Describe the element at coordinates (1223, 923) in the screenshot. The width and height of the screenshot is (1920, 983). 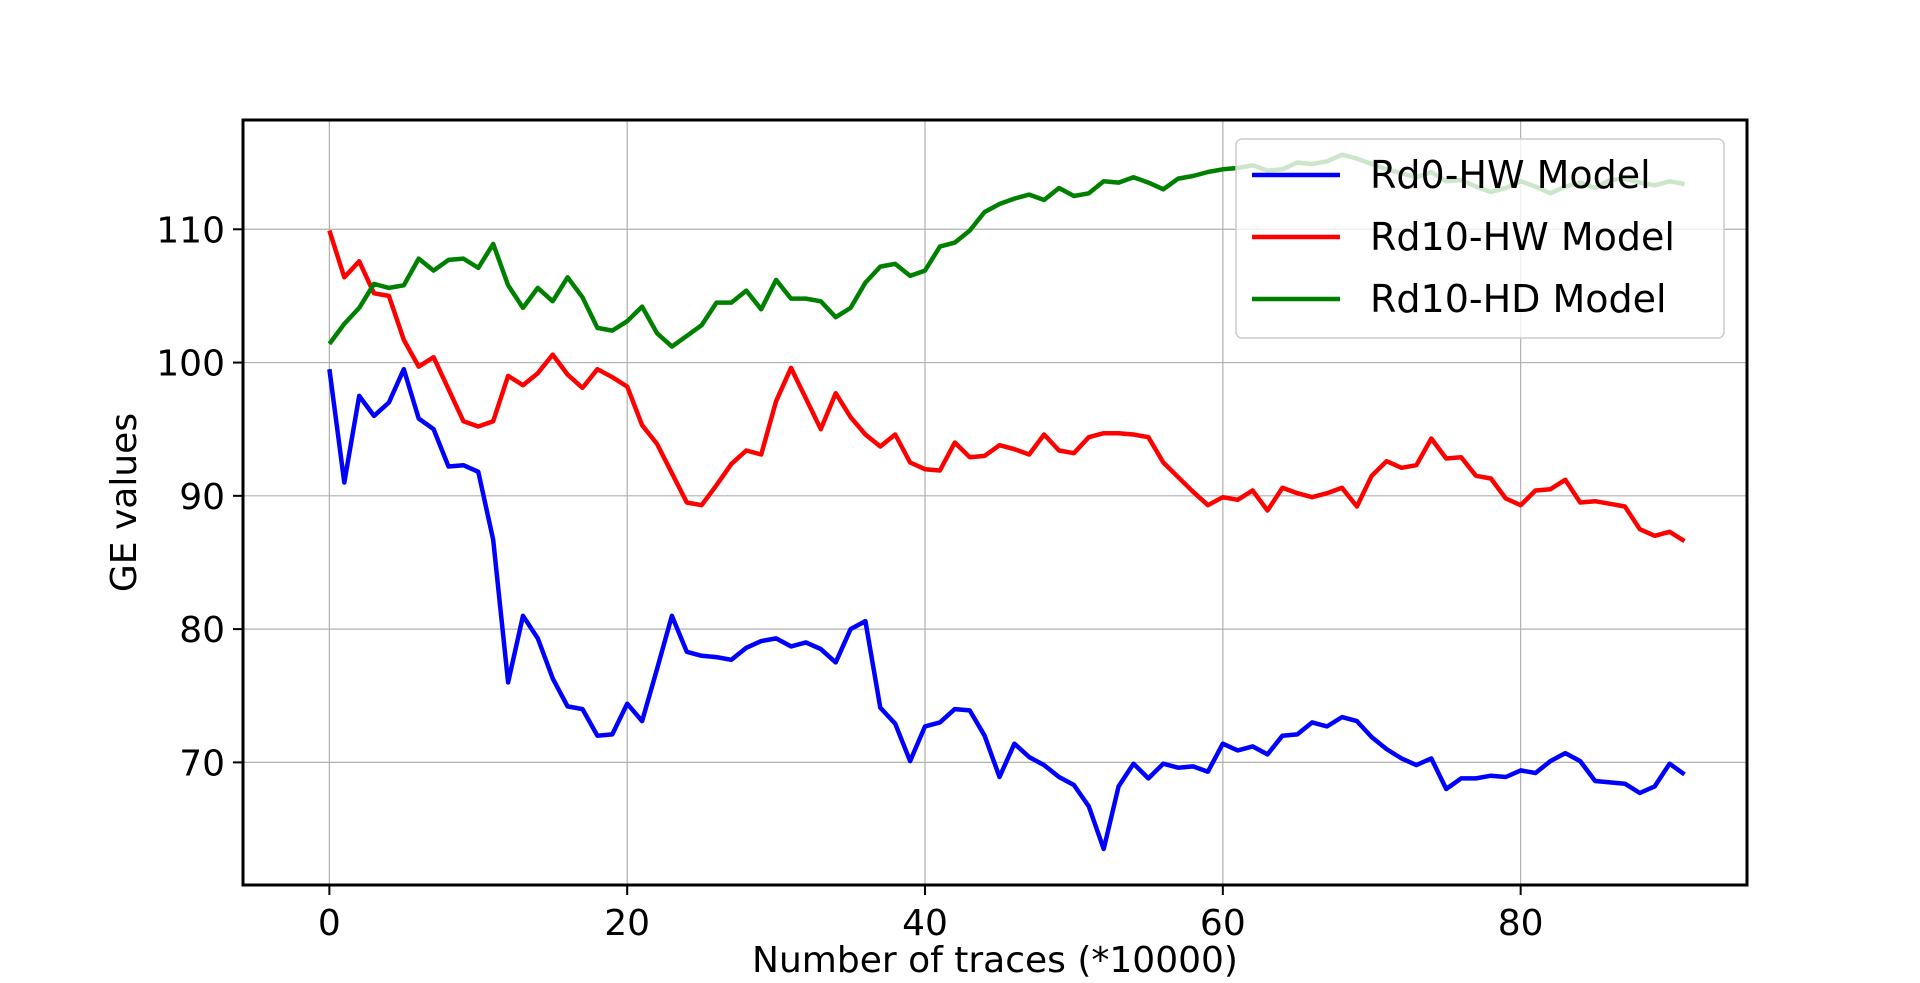
I see `x-tick-label: 60` at that location.